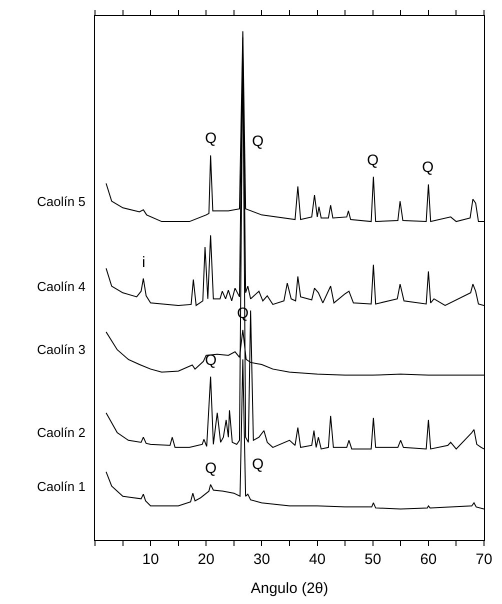  What do you see at coordinates (289, 588) in the screenshot?
I see `x-axis-title: Angulo (2θ)` at bounding box center [289, 588].